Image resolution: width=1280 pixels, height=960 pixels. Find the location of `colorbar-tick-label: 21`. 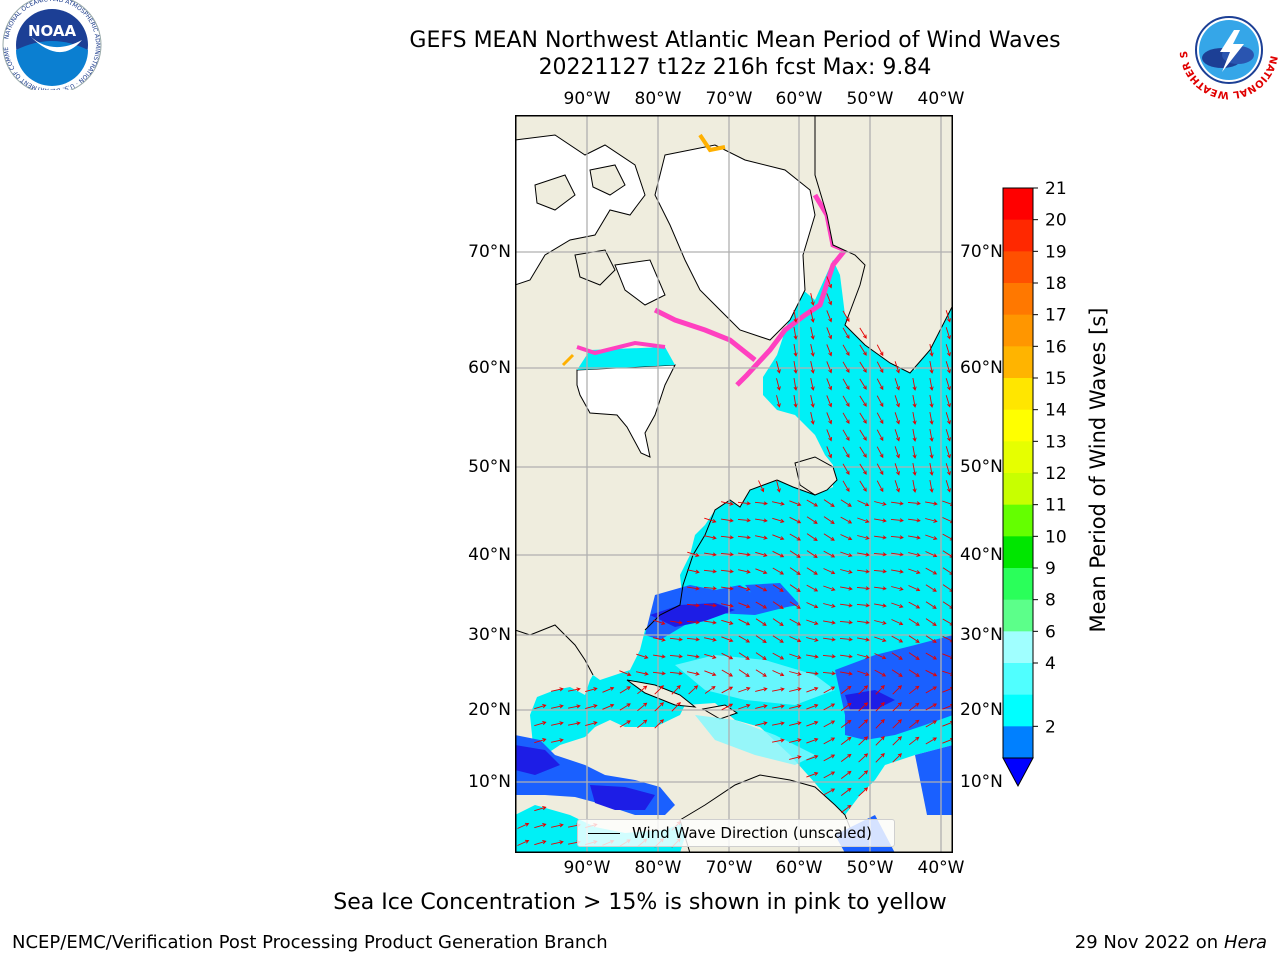

colorbar-tick-label: 21 is located at coordinates (1056, 189).